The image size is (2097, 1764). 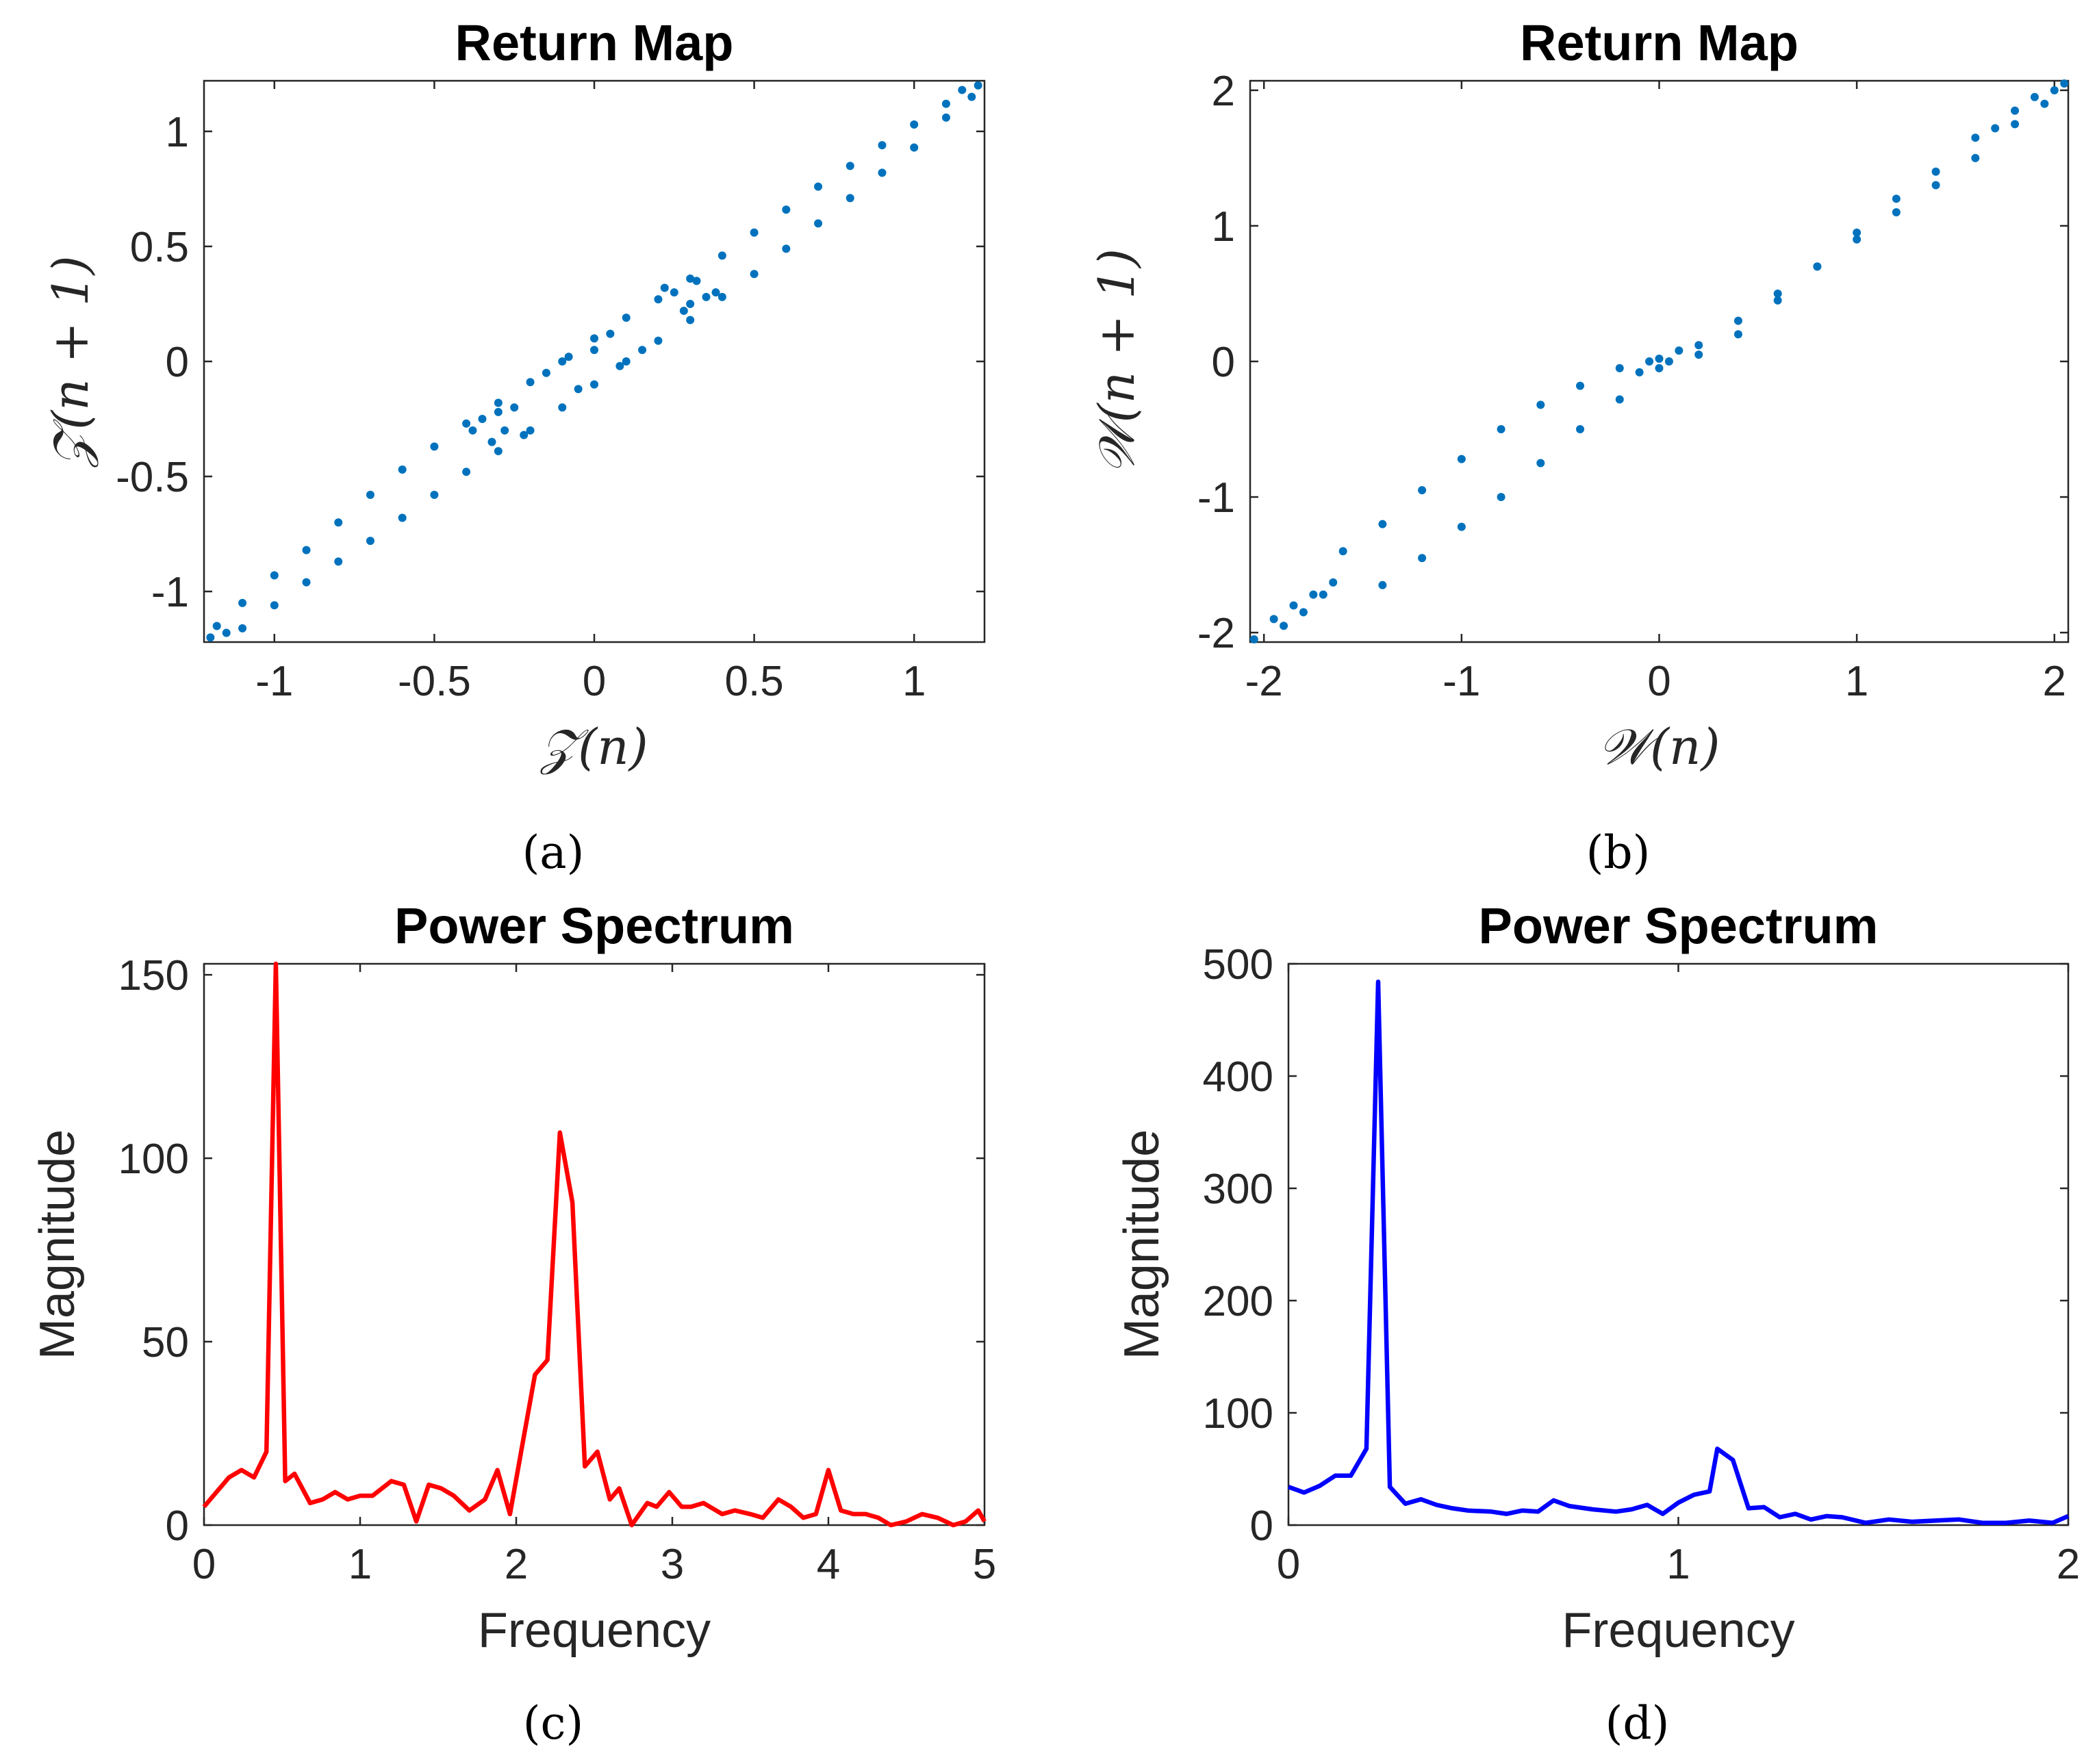 What do you see at coordinates (594, 361) in the screenshot?
I see `panel-a-axes-box` at bounding box center [594, 361].